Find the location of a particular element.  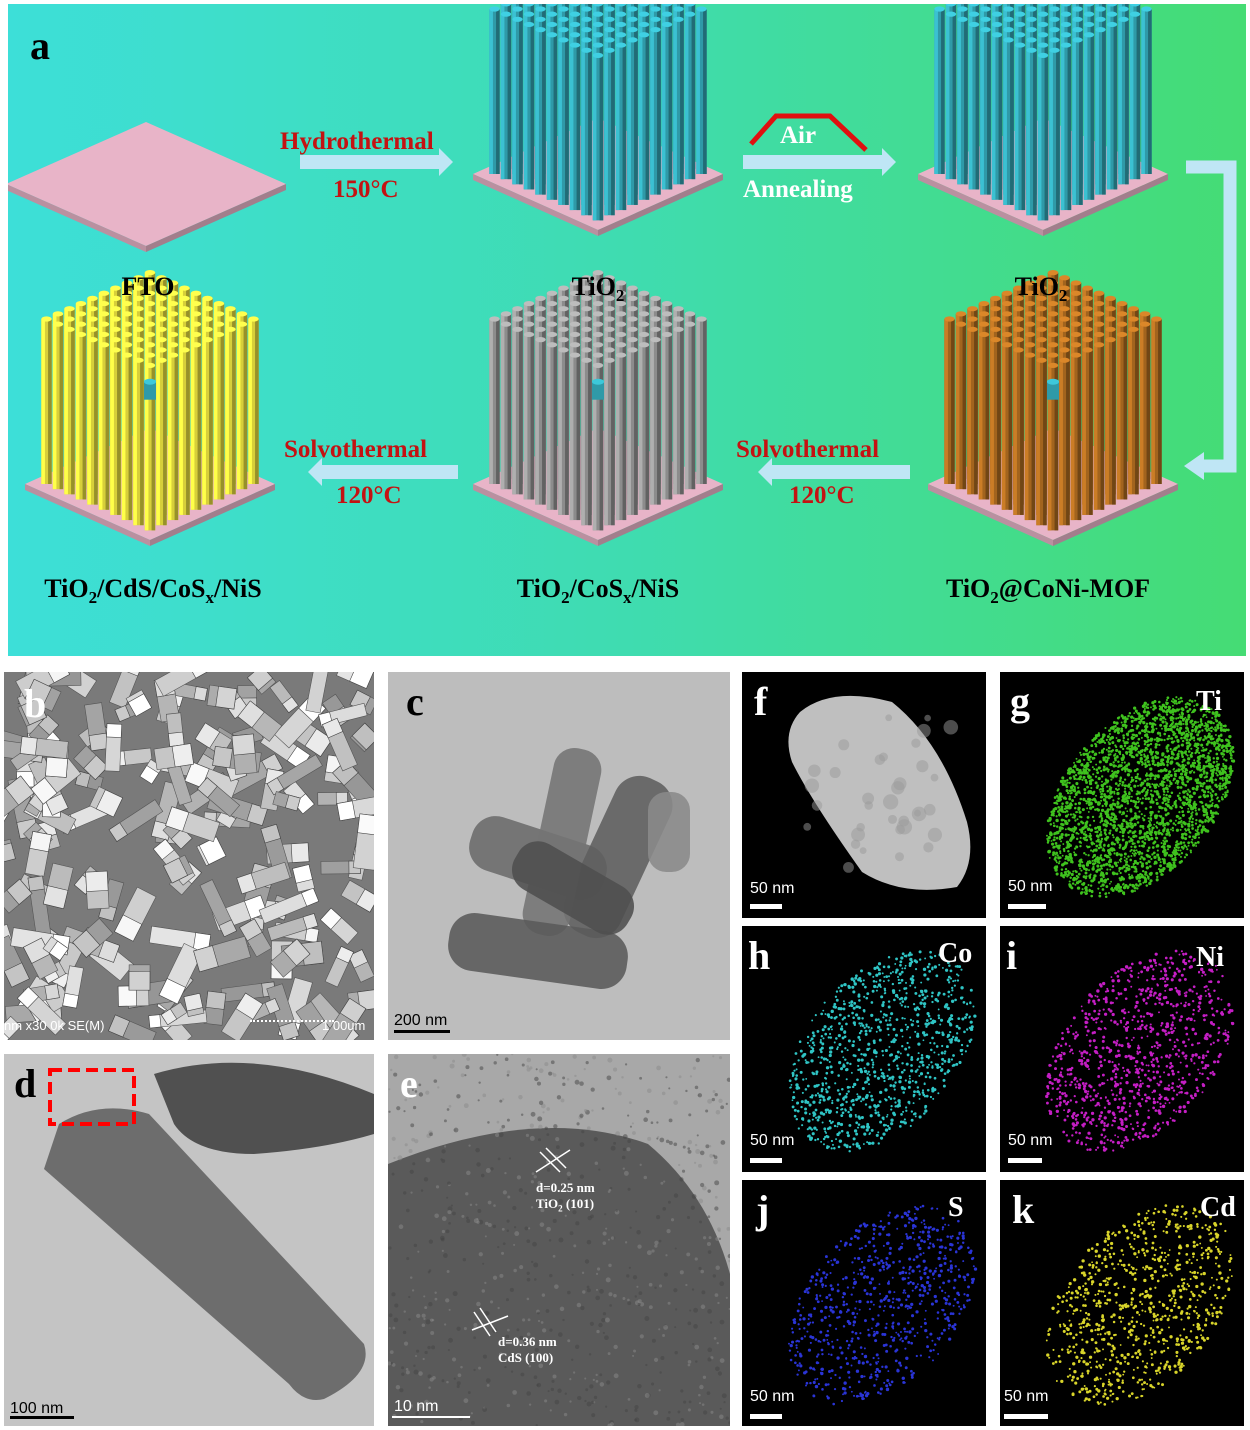

caption-tio2-hydrothermal: TiO2 is located at coordinates (598, 289).